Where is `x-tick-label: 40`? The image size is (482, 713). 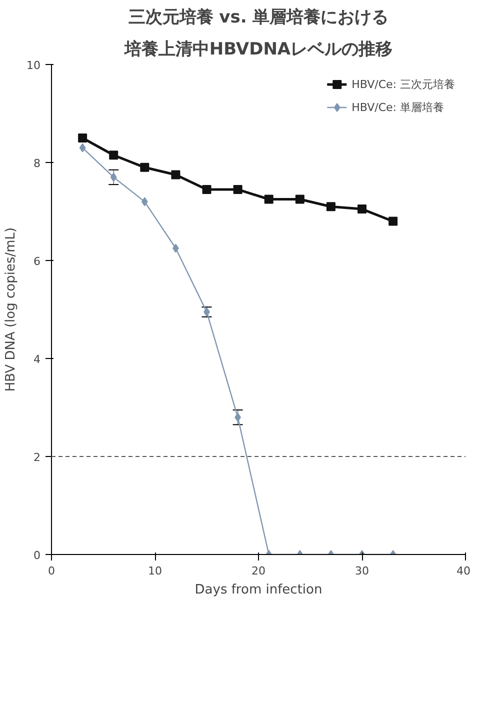 x-tick-label: 40 is located at coordinates (463, 571).